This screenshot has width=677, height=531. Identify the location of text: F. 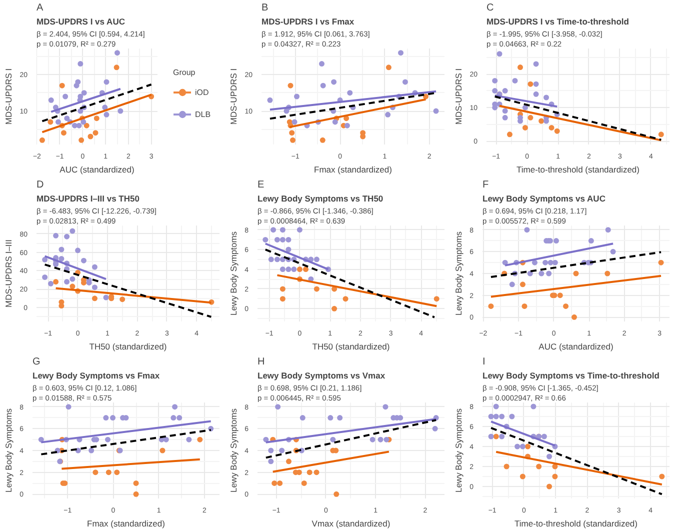
(485, 185).